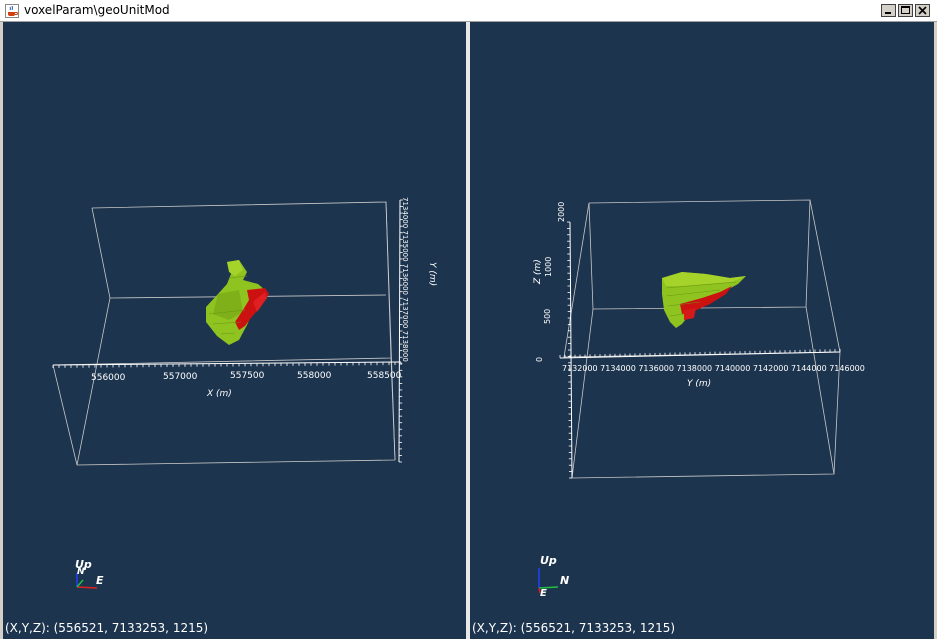  I want to click on close-icon, so click(922, 10).